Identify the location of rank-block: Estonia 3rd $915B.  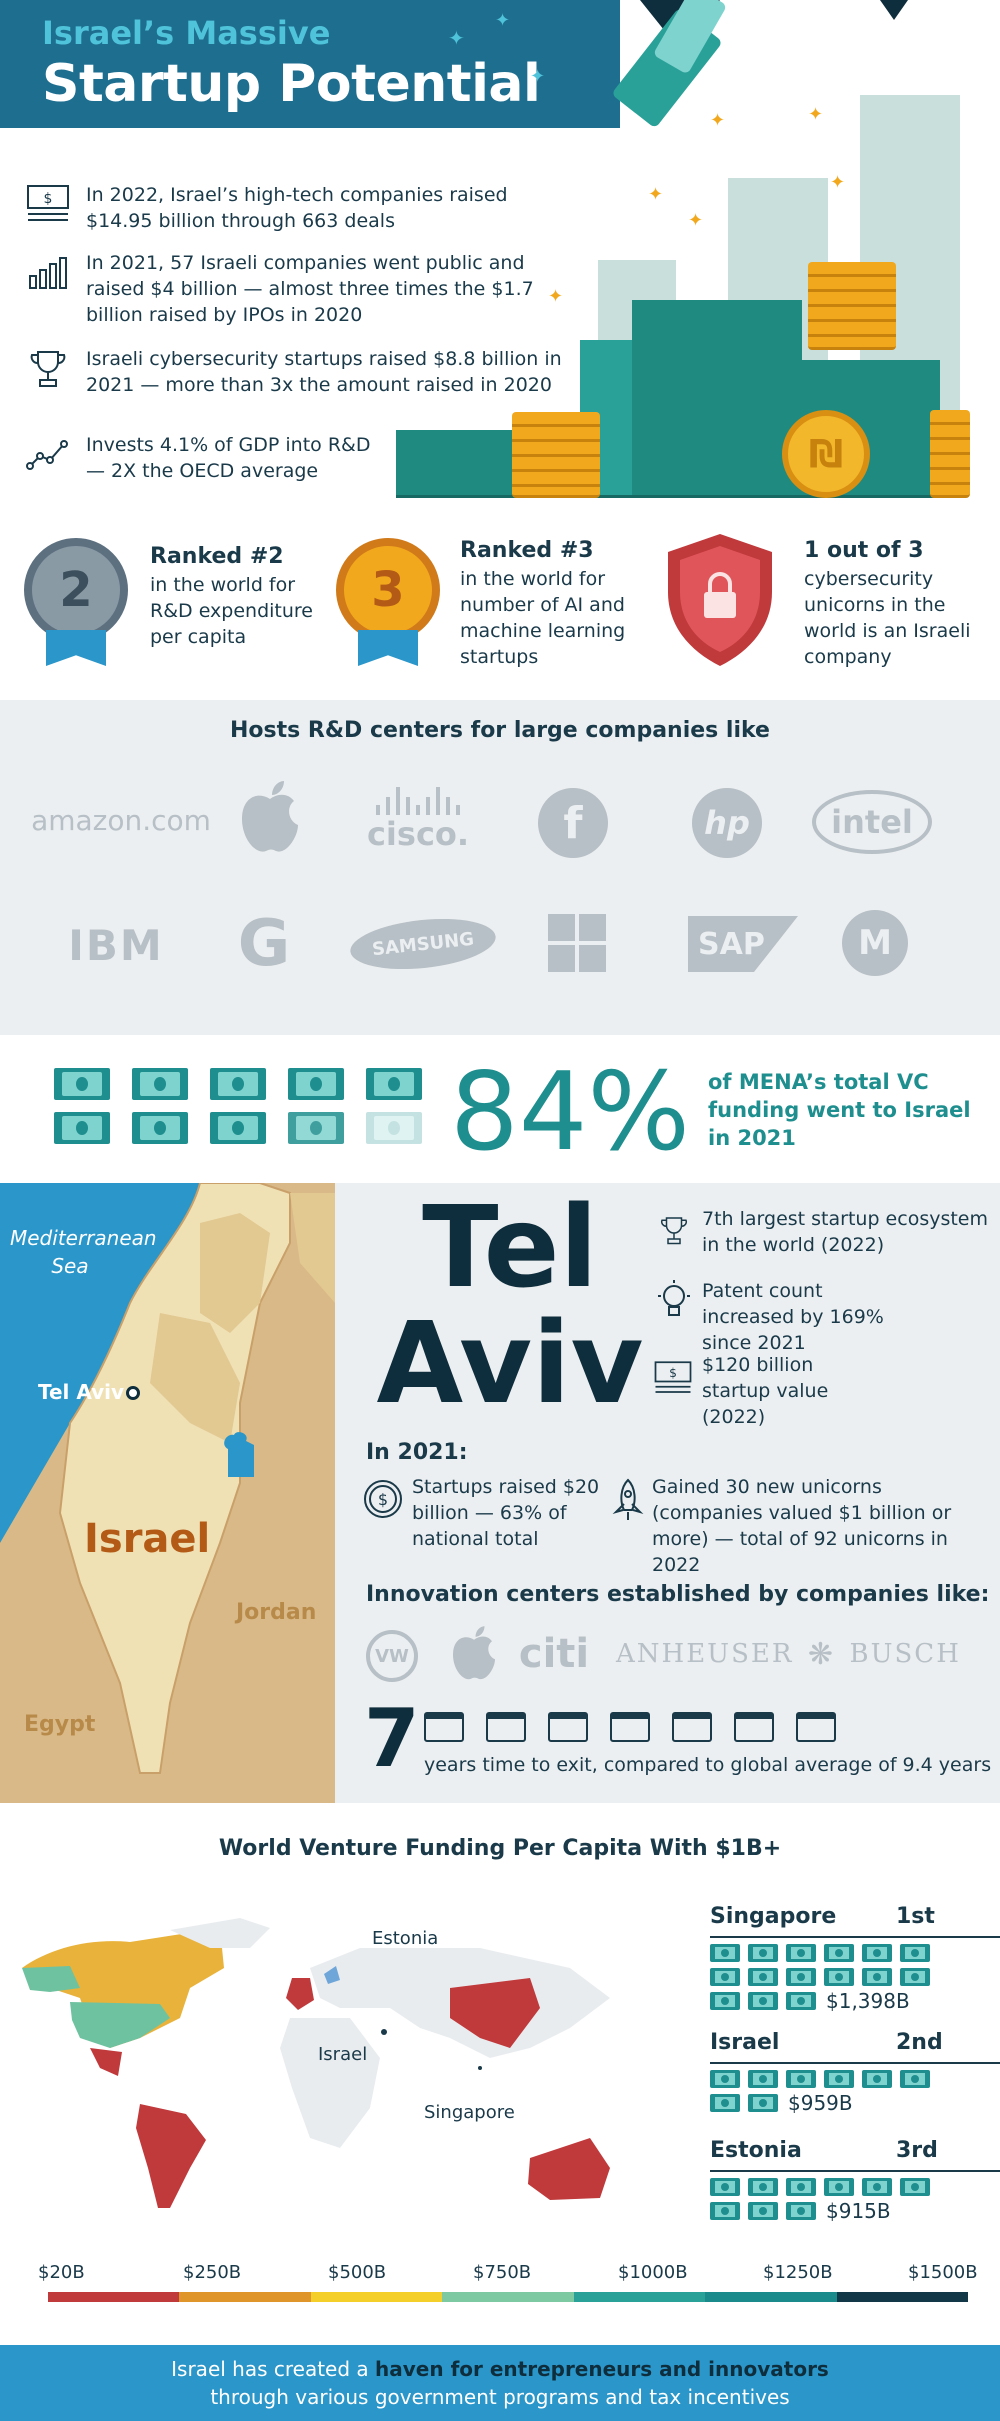
(855, 2183).